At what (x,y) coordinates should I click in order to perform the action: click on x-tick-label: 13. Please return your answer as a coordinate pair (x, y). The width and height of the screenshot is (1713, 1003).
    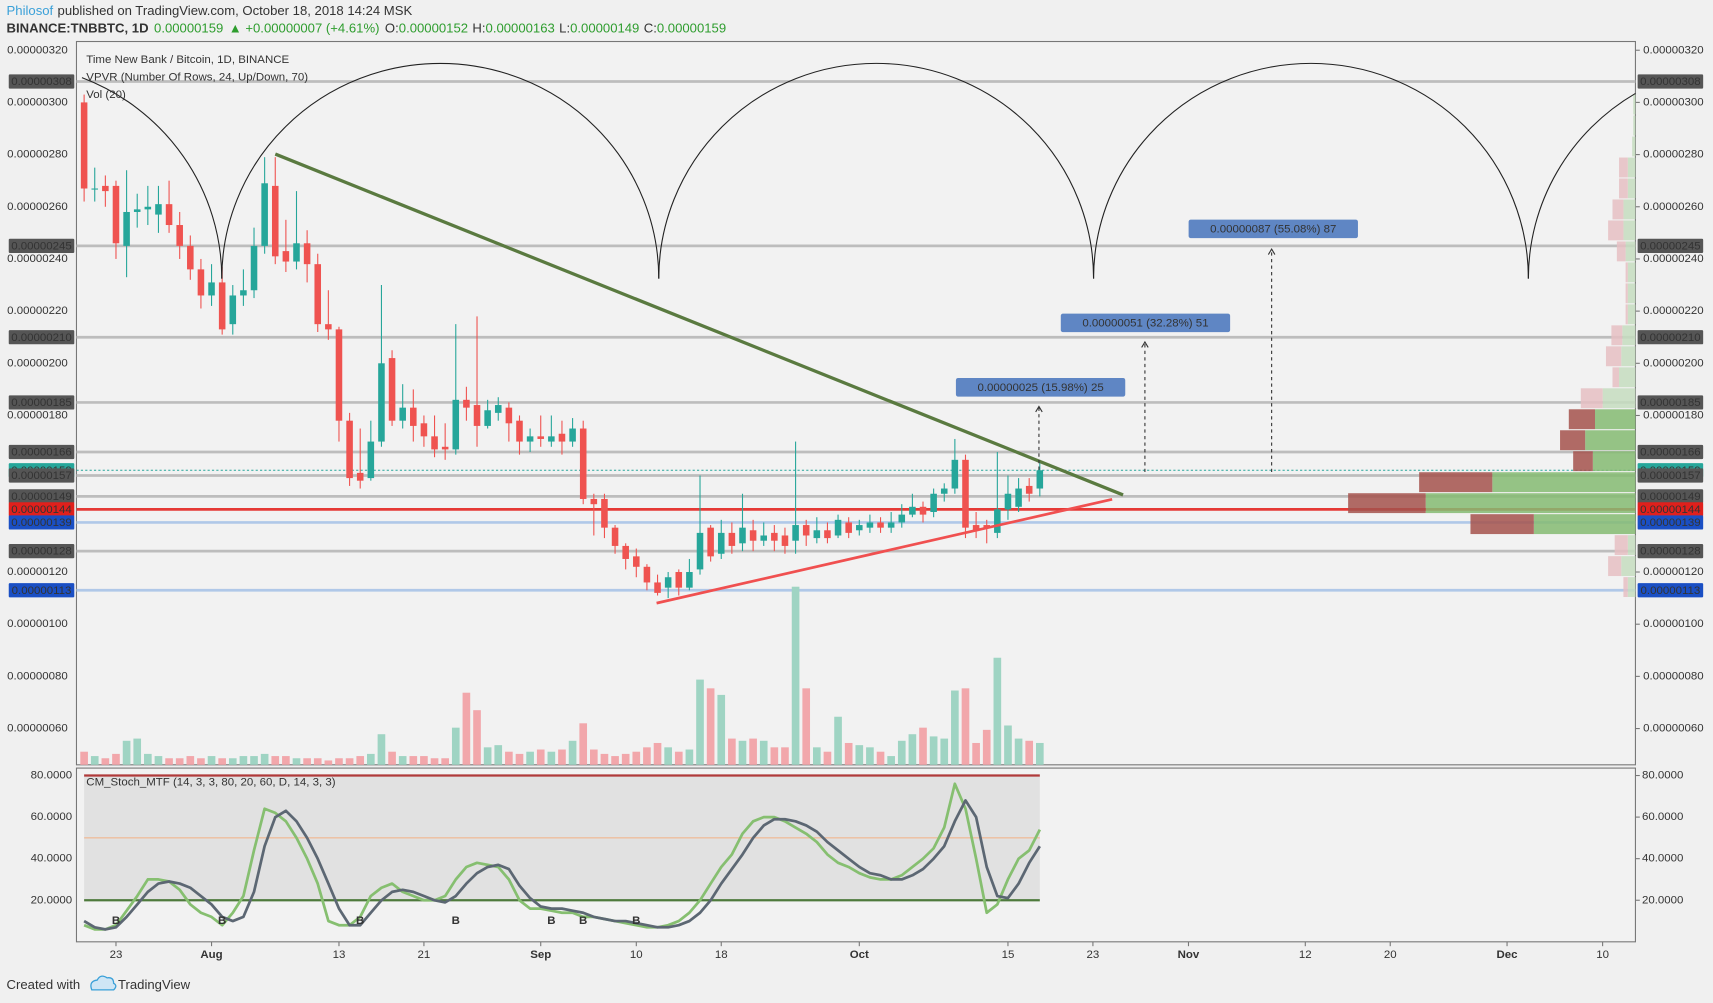
    Looking at the image, I should click on (339, 955).